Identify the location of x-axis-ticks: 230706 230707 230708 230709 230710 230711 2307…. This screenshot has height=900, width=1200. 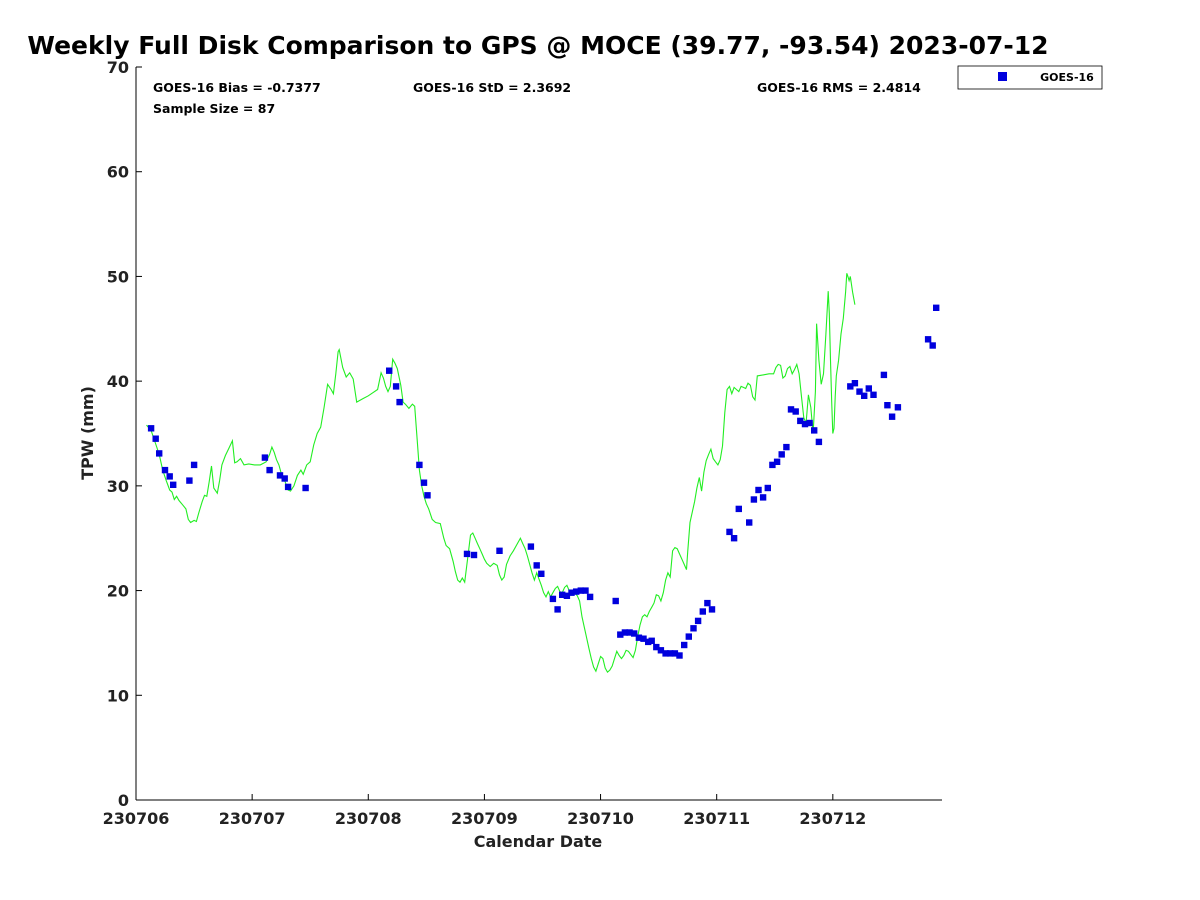
(484, 811).